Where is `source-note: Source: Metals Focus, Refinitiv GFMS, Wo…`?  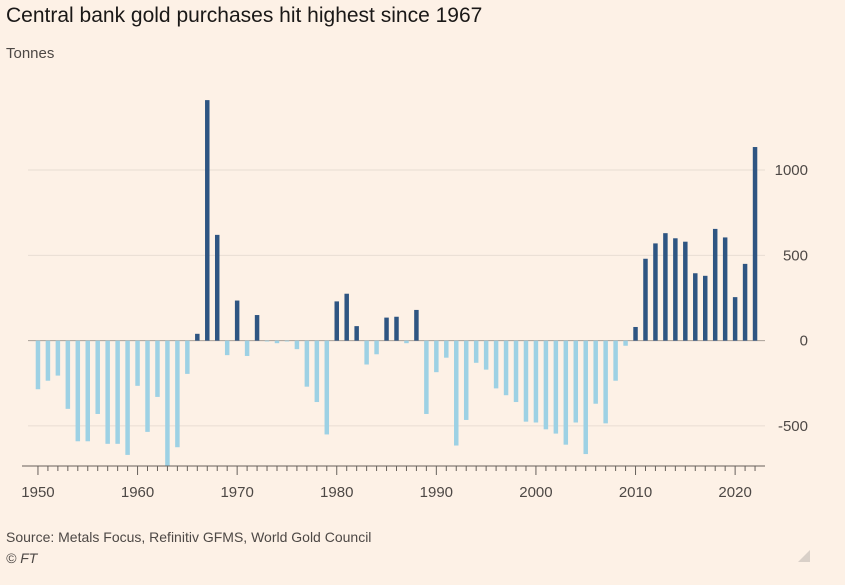
source-note: Source: Metals Focus, Refinitiv GFMS, Wo… is located at coordinates (189, 537).